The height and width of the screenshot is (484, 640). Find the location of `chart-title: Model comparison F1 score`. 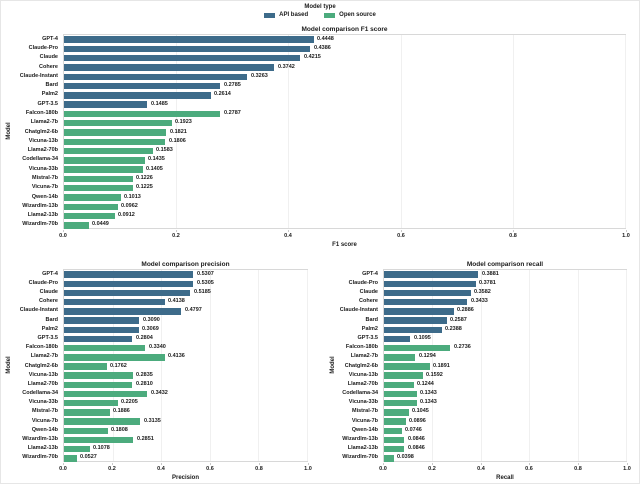

chart-title: Model comparison F1 score is located at coordinates (344, 29).